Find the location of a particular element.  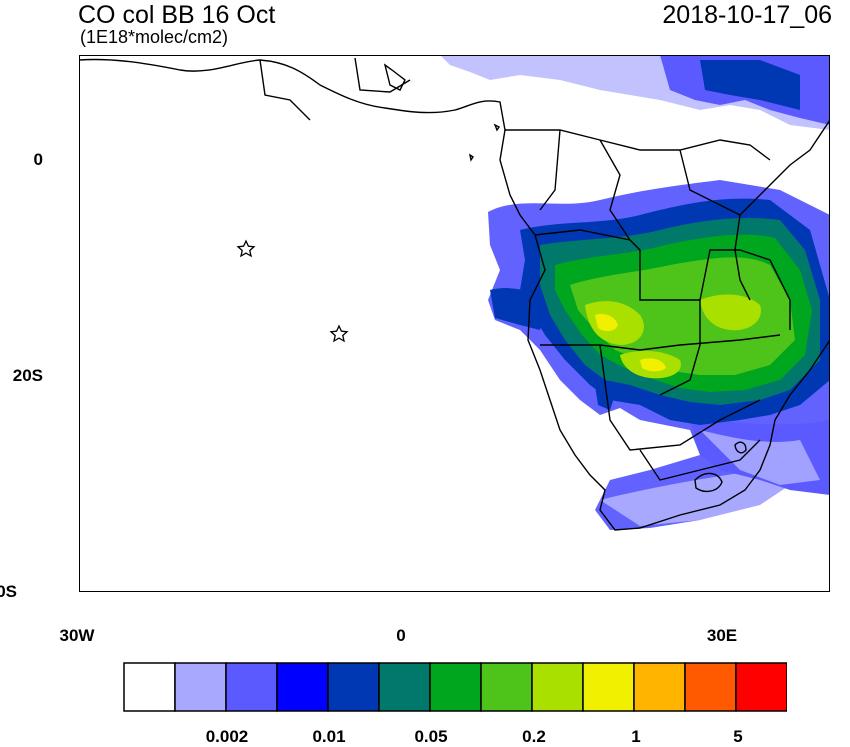

station-markers is located at coordinates (292, 291).